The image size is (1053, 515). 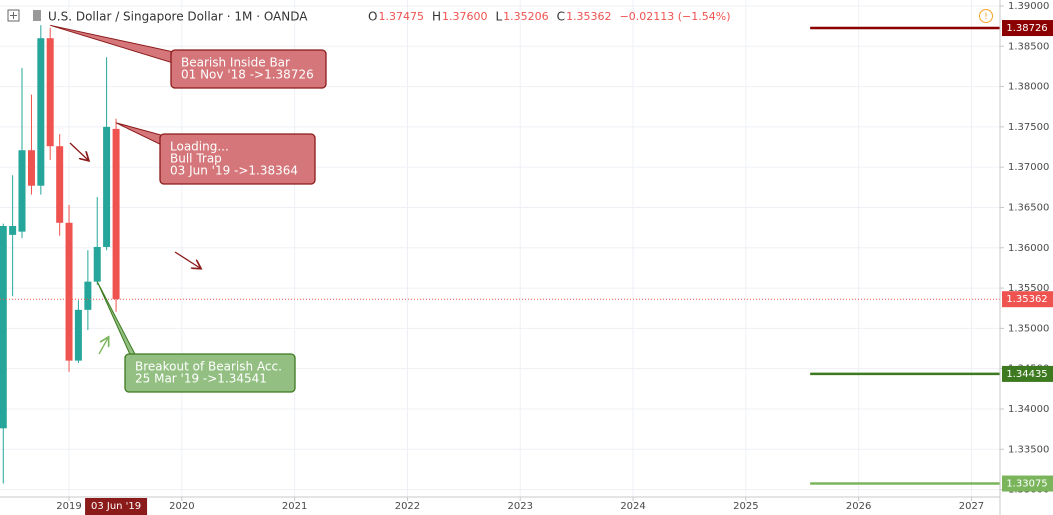 What do you see at coordinates (401, 16) in the screenshot?
I see `ohlc-value: 1.37475` at bounding box center [401, 16].